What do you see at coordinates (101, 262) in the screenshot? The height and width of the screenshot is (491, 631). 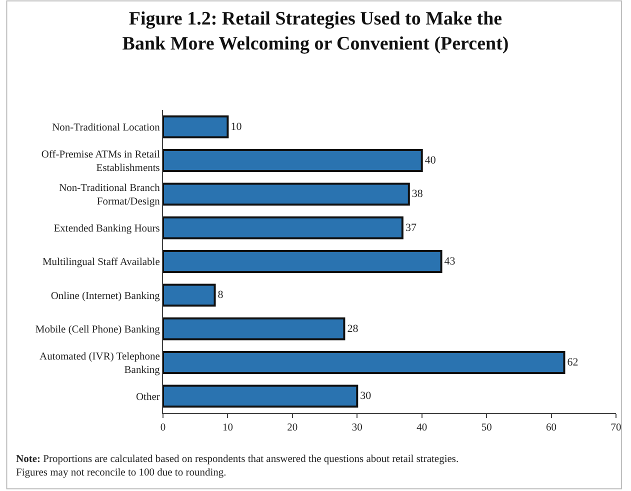 I see `y-tick-label: Multilingual Staff Available` at bounding box center [101, 262].